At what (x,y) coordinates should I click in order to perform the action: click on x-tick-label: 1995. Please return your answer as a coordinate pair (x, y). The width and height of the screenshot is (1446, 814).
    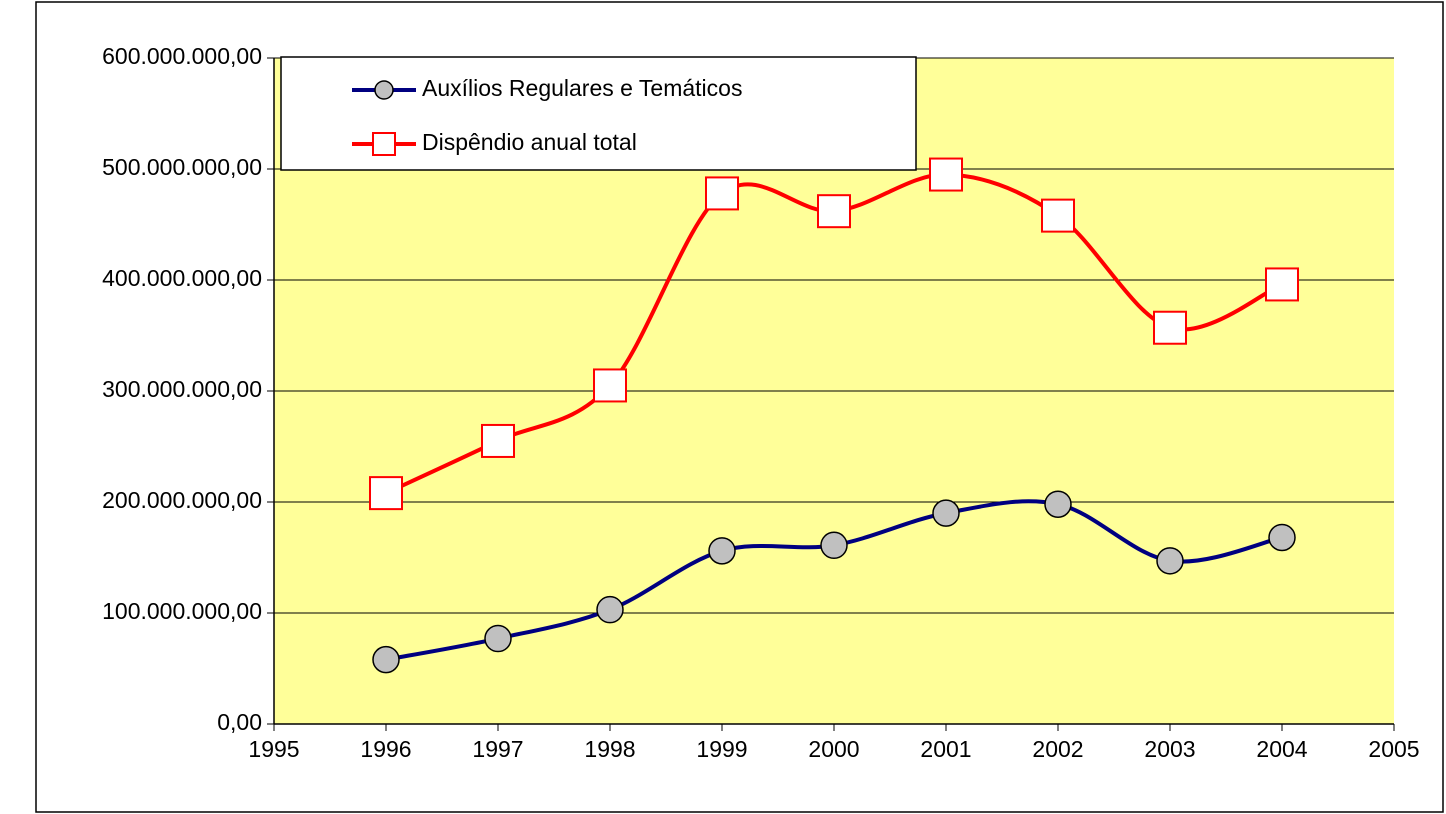
    Looking at the image, I should click on (273, 749).